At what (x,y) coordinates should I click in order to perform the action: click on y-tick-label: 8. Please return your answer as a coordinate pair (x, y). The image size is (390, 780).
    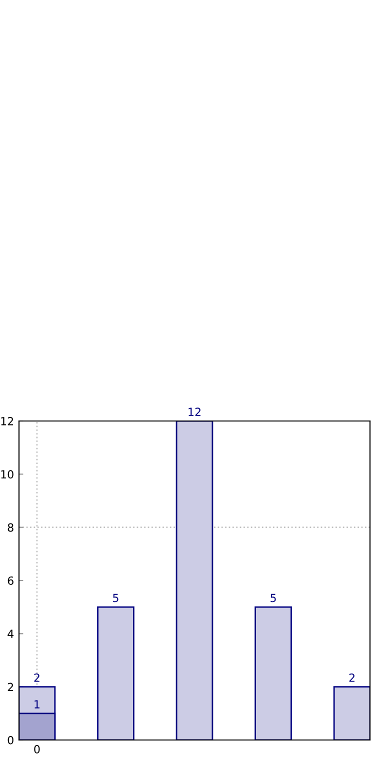
    Looking at the image, I should click on (11, 527).